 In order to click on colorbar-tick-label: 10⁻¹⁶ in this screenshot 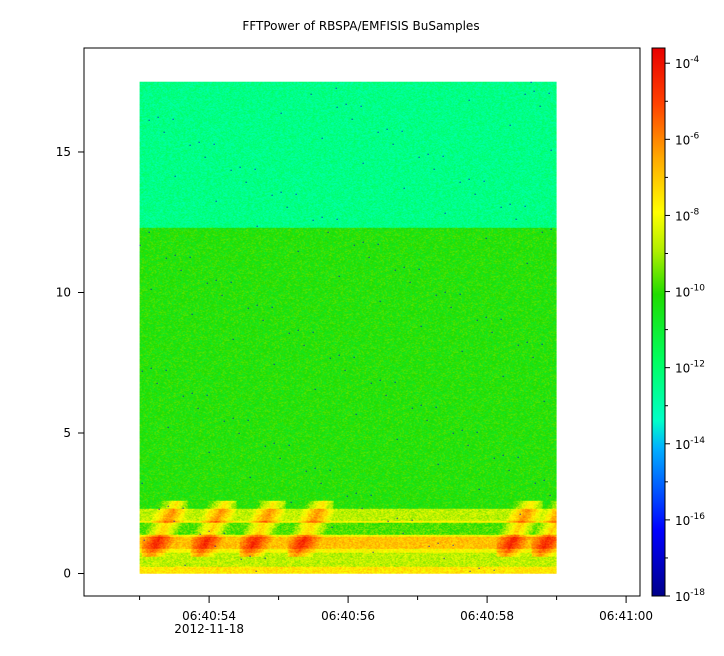, I will do `click(690, 520)`.